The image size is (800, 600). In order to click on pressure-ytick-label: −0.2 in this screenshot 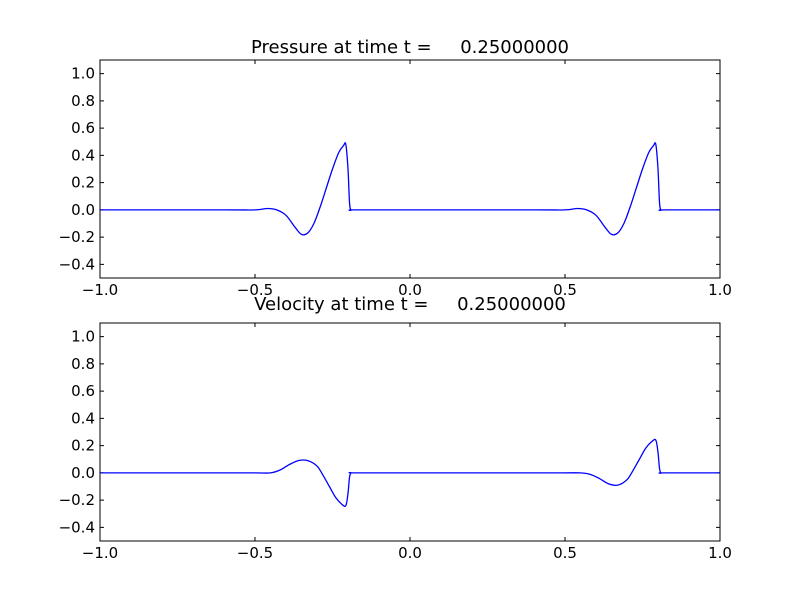, I will do `click(77, 237)`.